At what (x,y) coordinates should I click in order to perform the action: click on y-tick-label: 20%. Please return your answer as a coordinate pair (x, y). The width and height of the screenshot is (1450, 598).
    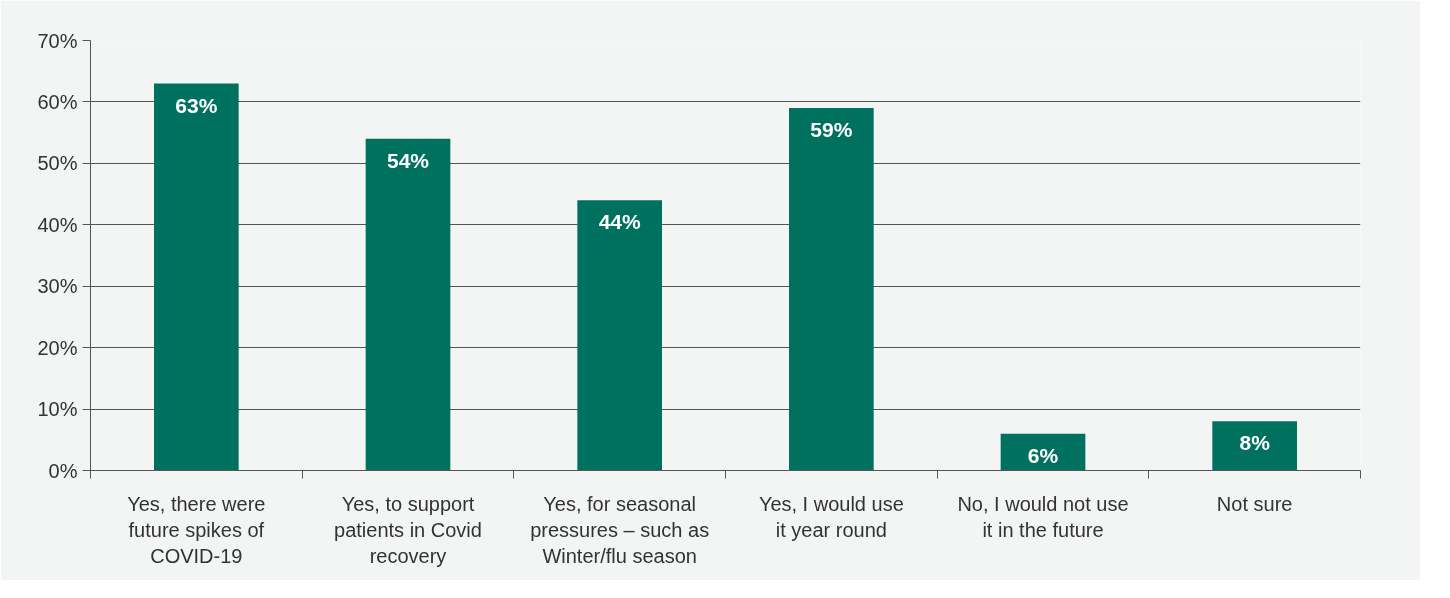
    Looking at the image, I should click on (57, 347).